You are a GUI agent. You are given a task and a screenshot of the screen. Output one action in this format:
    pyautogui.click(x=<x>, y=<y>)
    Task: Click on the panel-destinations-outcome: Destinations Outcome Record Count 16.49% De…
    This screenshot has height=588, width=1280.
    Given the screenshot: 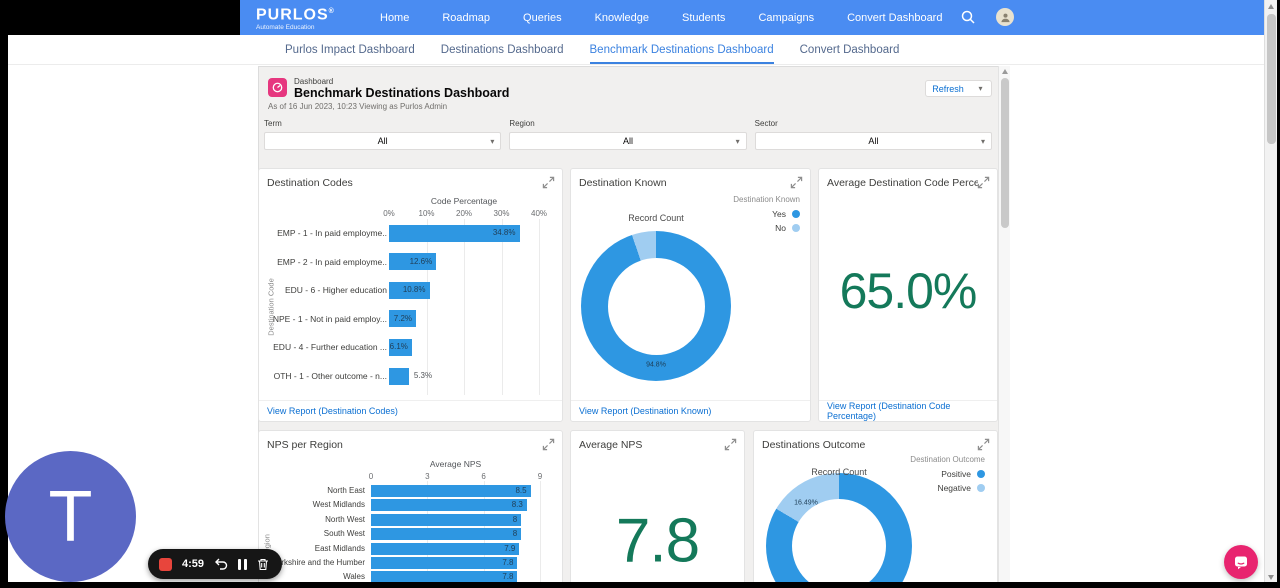 What is the action you would take?
    pyautogui.click(x=875, y=509)
    